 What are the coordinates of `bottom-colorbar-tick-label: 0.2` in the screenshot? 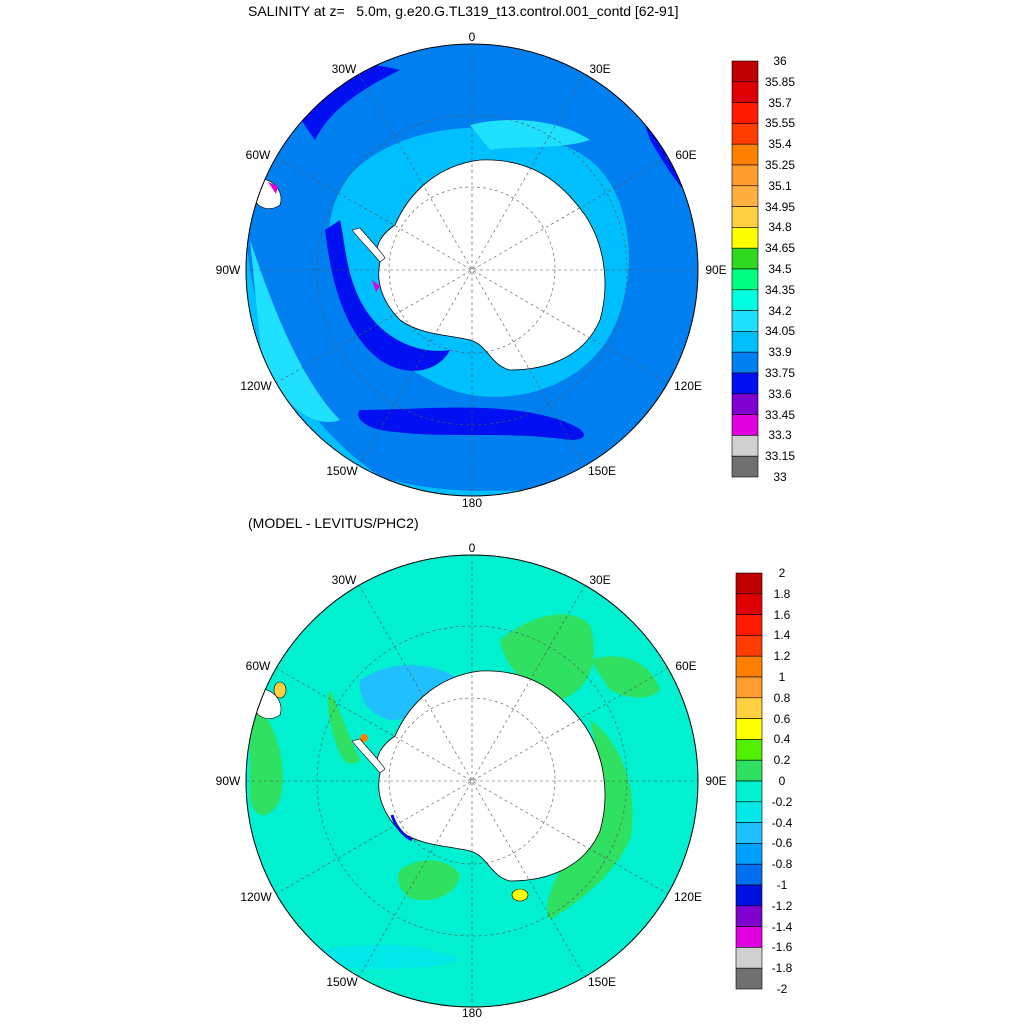 It's located at (782, 760).